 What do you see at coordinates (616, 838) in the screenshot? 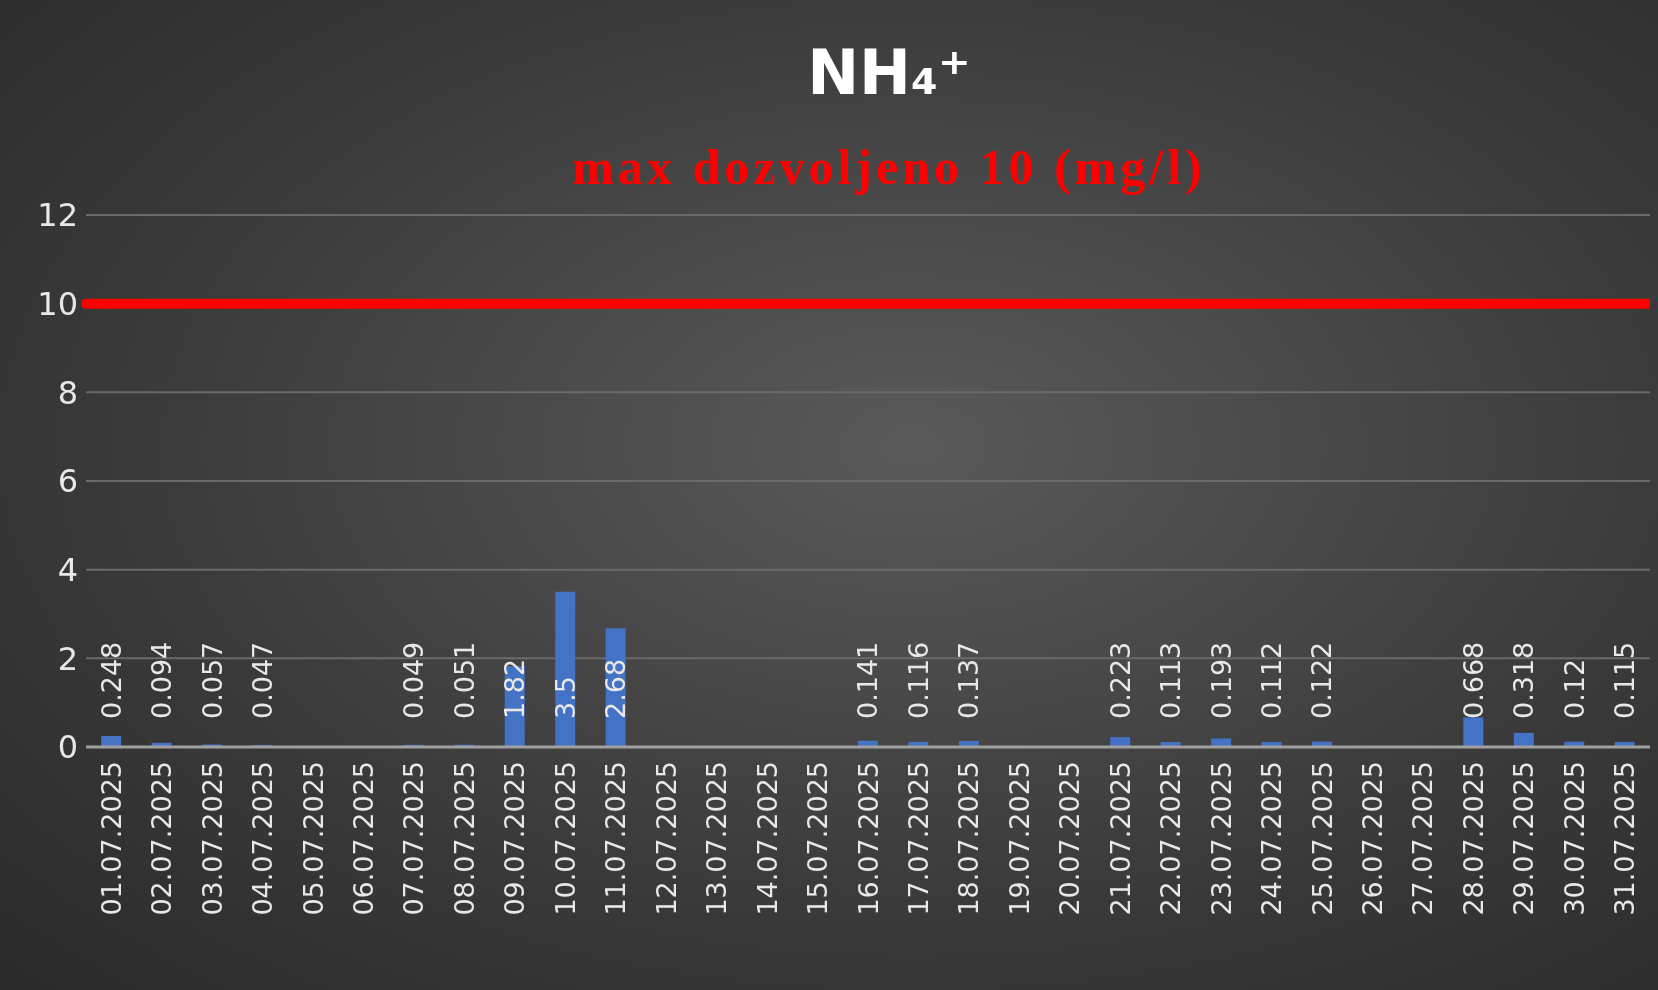
I see `x-tick-label: 11.07.2025` at bounding box center [616, 838].